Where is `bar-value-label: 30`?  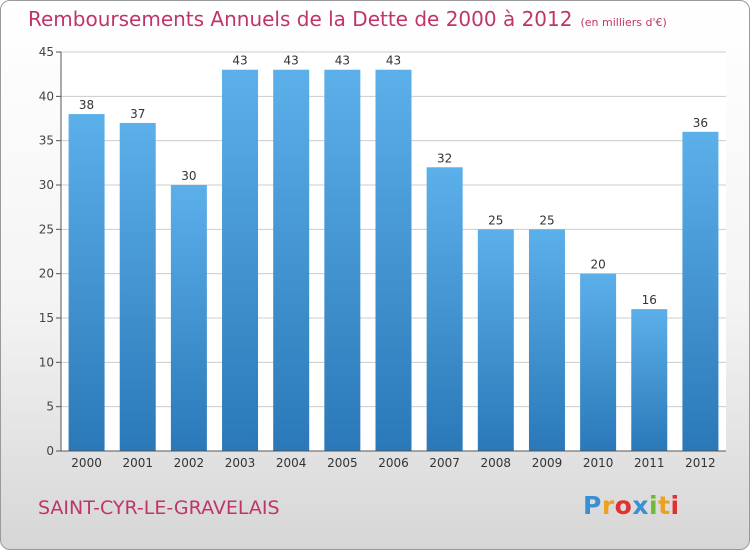 bar-value-label: 30 is located at coordinates (188, 176).